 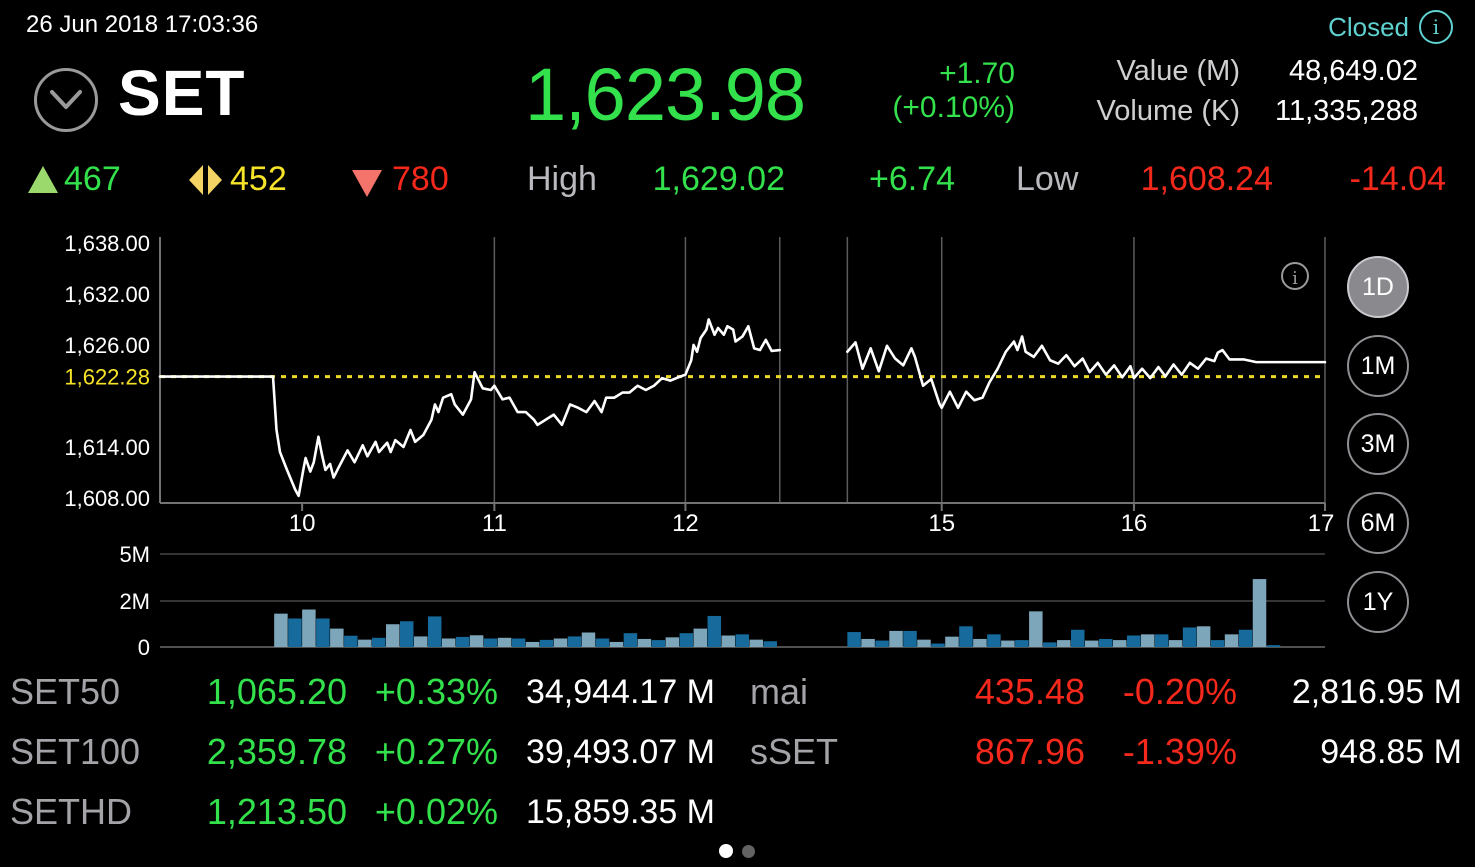 What do you see at coordinates (258, 179) in the screenshot?
I see `unchanged-count: 452` at bounding box center [258, 179].